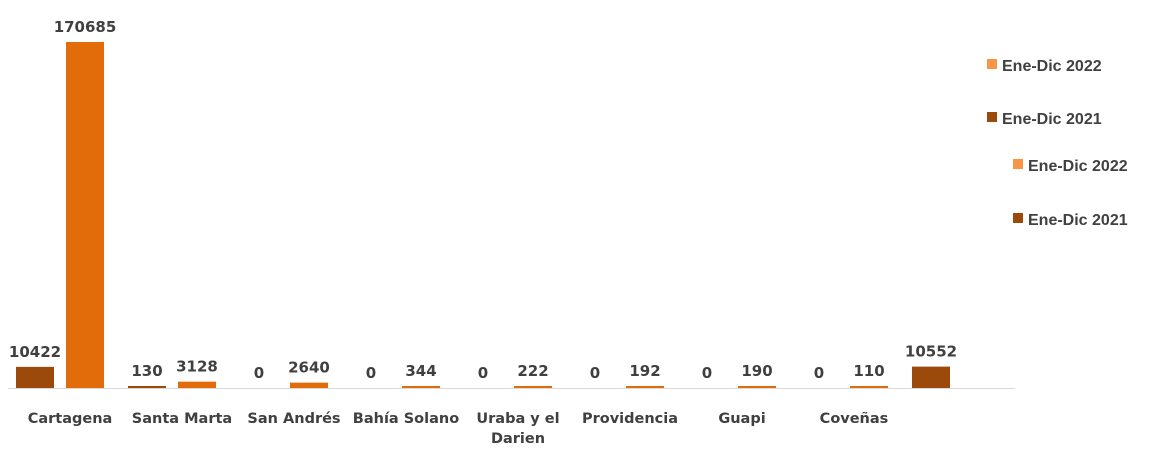 This screenshot has height=449, width=1159. Describe the element at coordinates (309, 368) in the screenshot. I see `value-label-2022-2: 2640` at that location.